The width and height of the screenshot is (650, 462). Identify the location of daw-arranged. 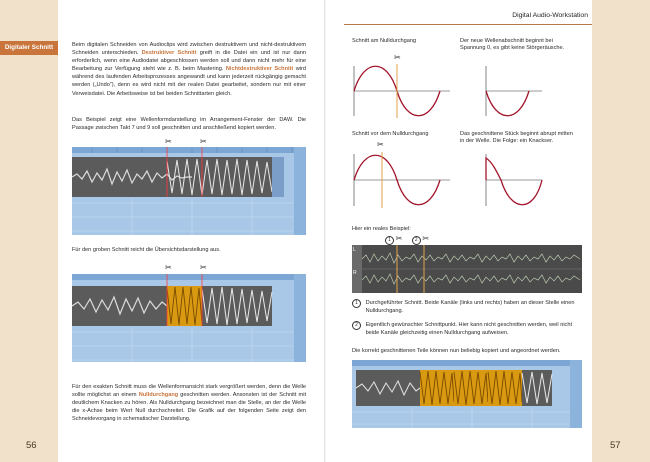
(467, 394).